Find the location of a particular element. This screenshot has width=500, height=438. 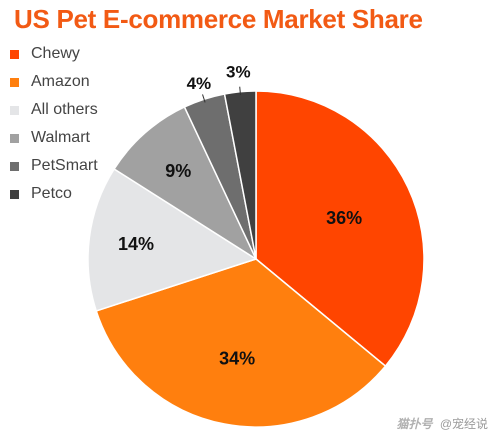

pie-slice-all-others is located at coordinates (172, 239).